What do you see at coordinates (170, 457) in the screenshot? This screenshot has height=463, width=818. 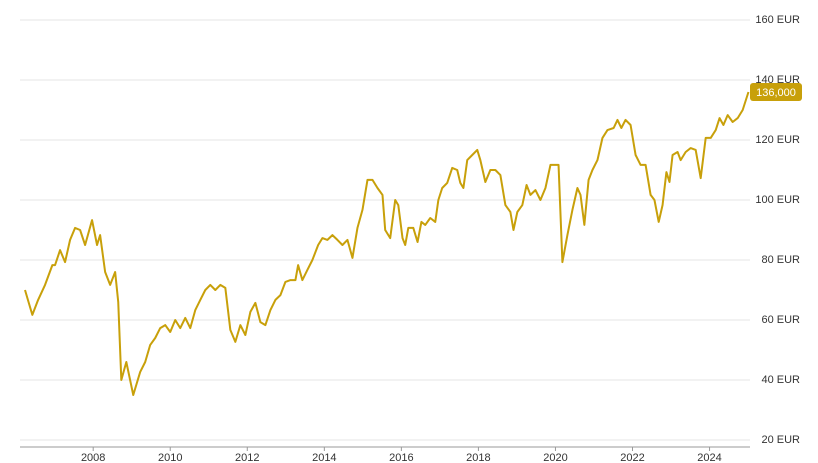 I see `x-tick-label: 2010` at bounding box center [170, 457].